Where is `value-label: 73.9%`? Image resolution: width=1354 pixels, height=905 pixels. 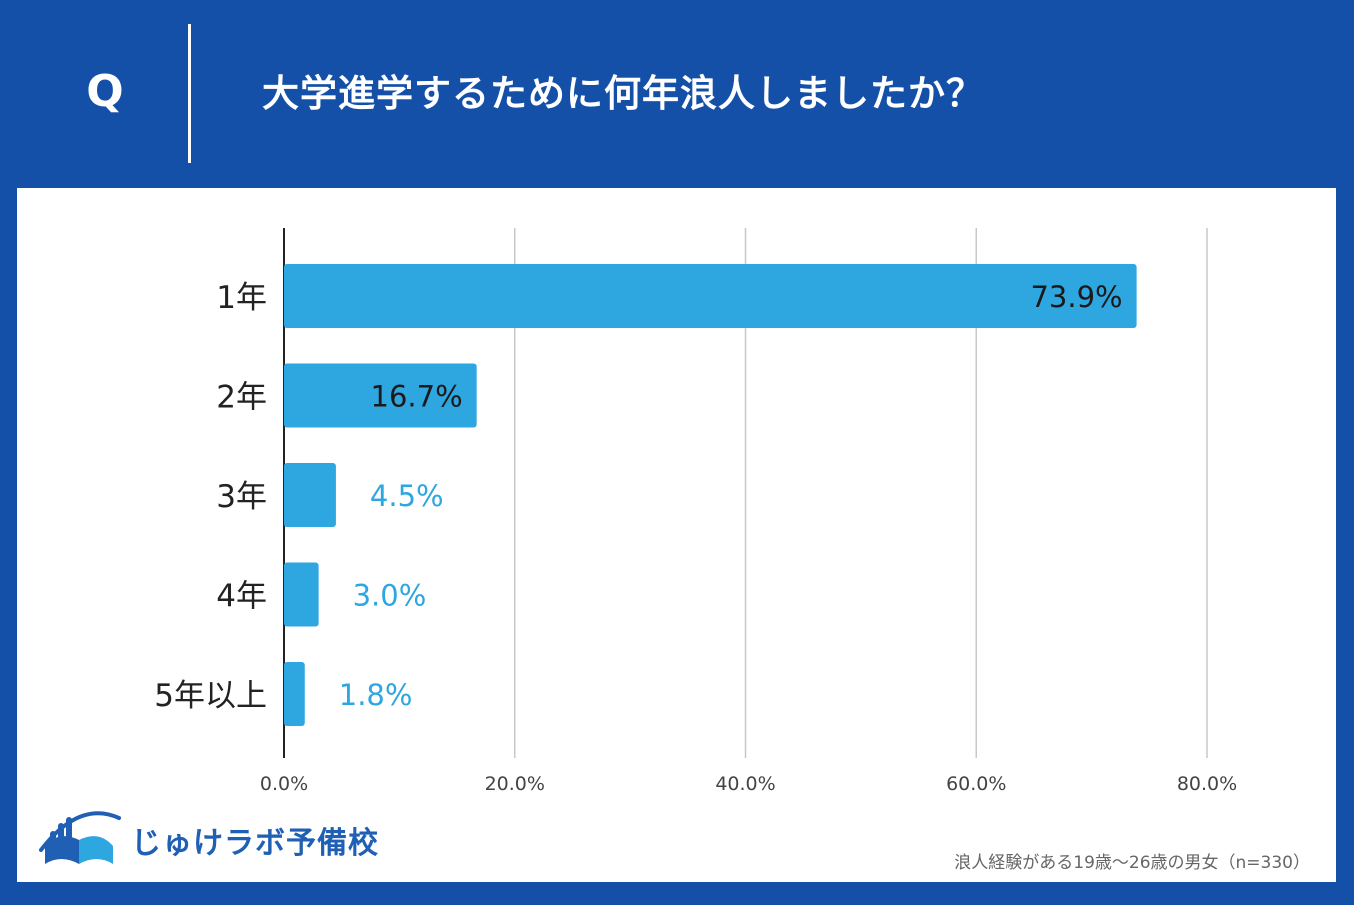 value-label: 73.9% is located at coordinates (1076, 297).